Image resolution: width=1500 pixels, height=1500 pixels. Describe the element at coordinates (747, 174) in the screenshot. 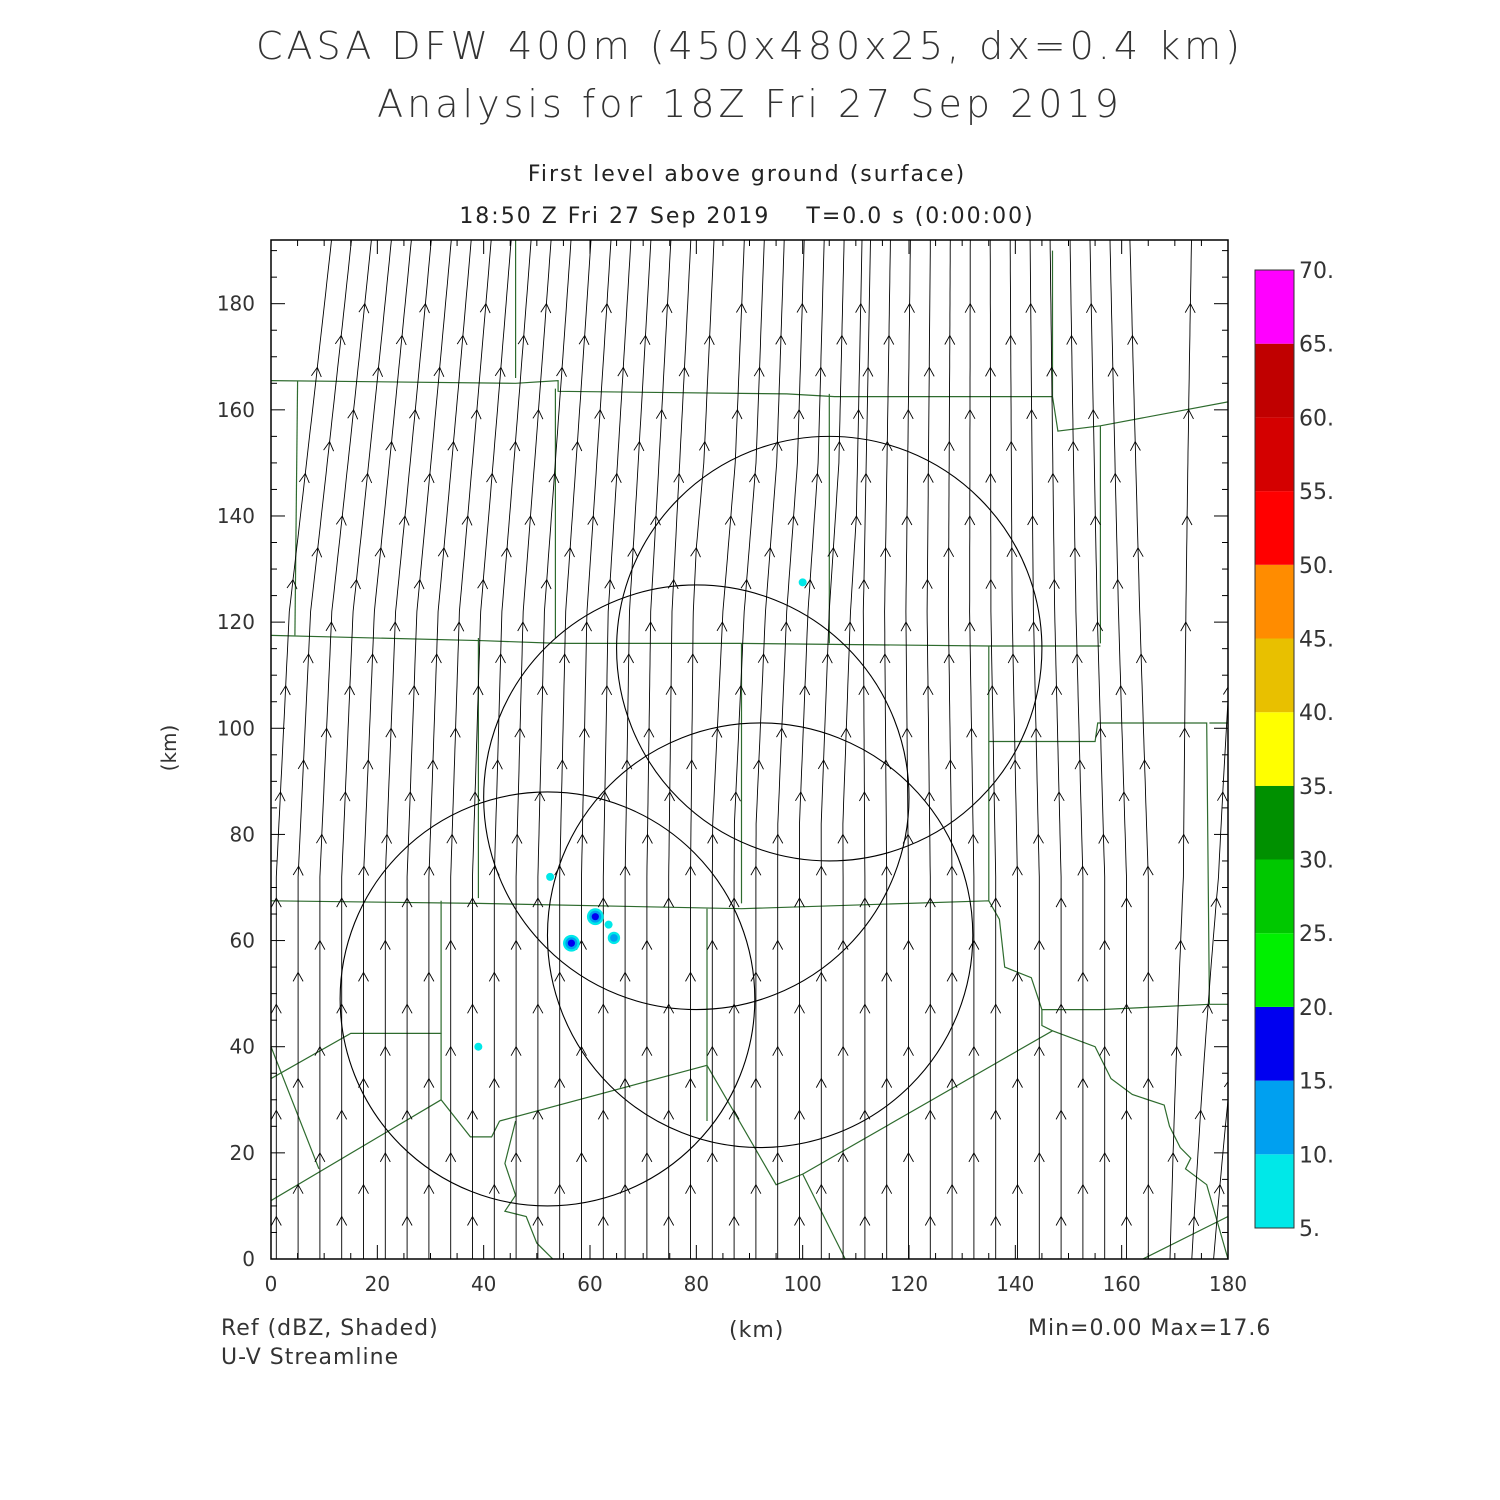

I see `level-label: First level above ground (surface)` at that location.